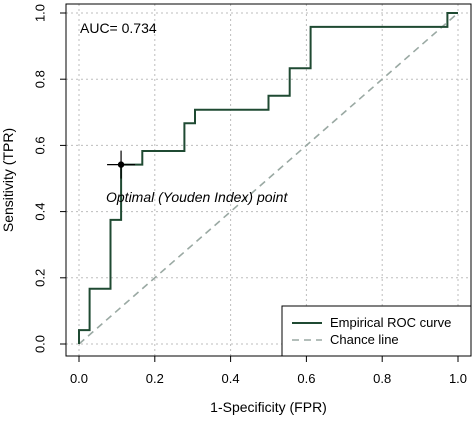 Image resolution: width=474 pixels, height=424 pixels. I want to click on legend-box, so click(376, 331).